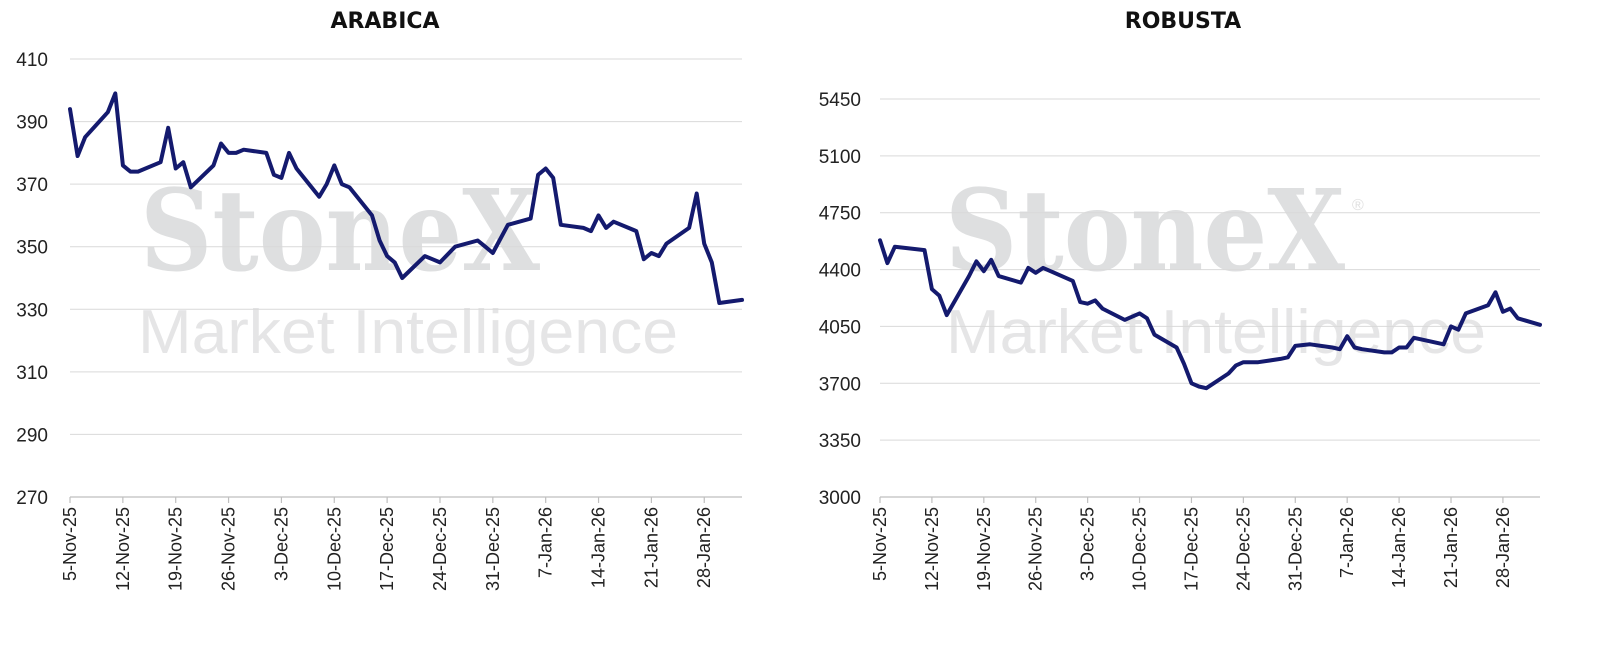  I want to click on y-tick-label: 330, so click(32, 310).